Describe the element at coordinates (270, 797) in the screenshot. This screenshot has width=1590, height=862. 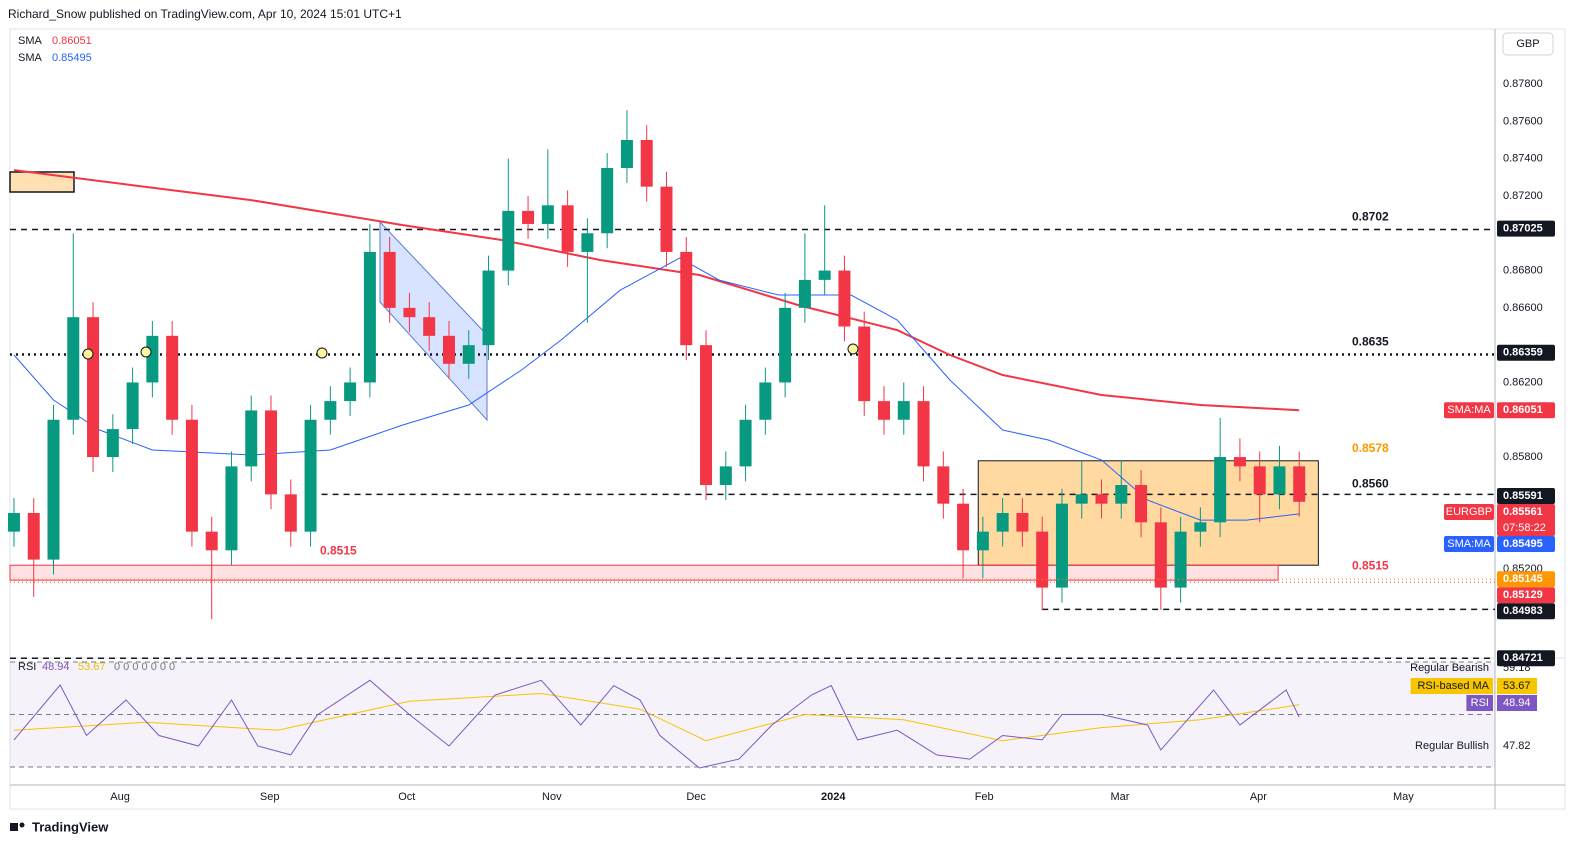
I see `x-tick-label: Sep` at that location.